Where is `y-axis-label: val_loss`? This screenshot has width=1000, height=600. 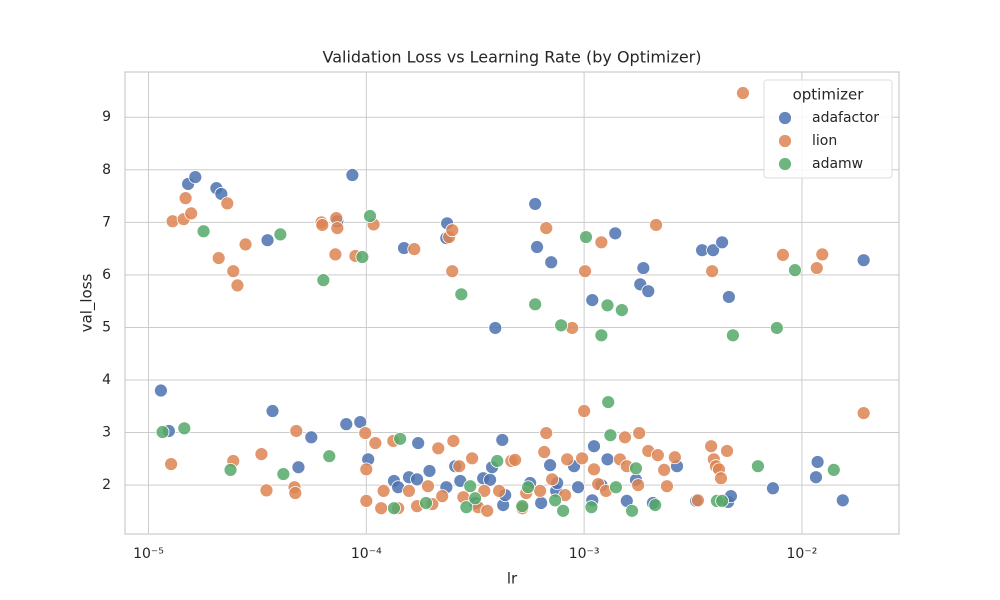
y-axis-label: val_loss is located at coordinates (87, 302).